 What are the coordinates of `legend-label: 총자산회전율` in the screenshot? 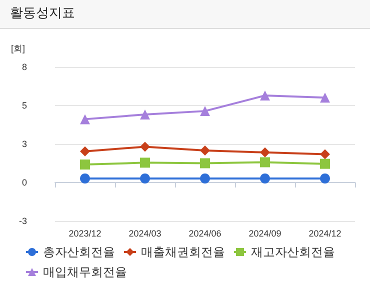 It's located at (79, 252).